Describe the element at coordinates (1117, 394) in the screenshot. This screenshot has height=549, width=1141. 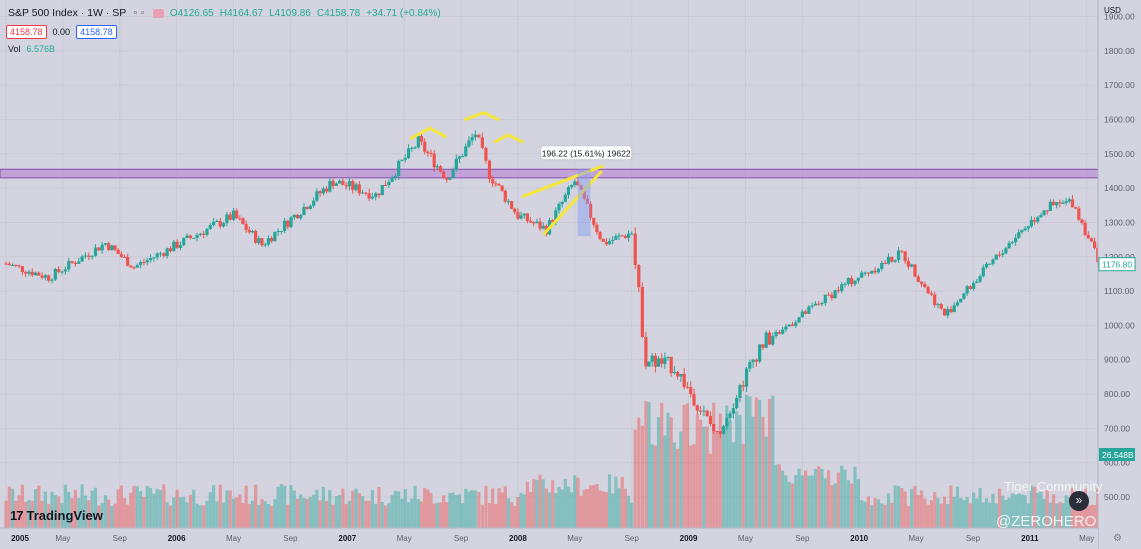
I see `price-tick-label: 800.00` at that location.